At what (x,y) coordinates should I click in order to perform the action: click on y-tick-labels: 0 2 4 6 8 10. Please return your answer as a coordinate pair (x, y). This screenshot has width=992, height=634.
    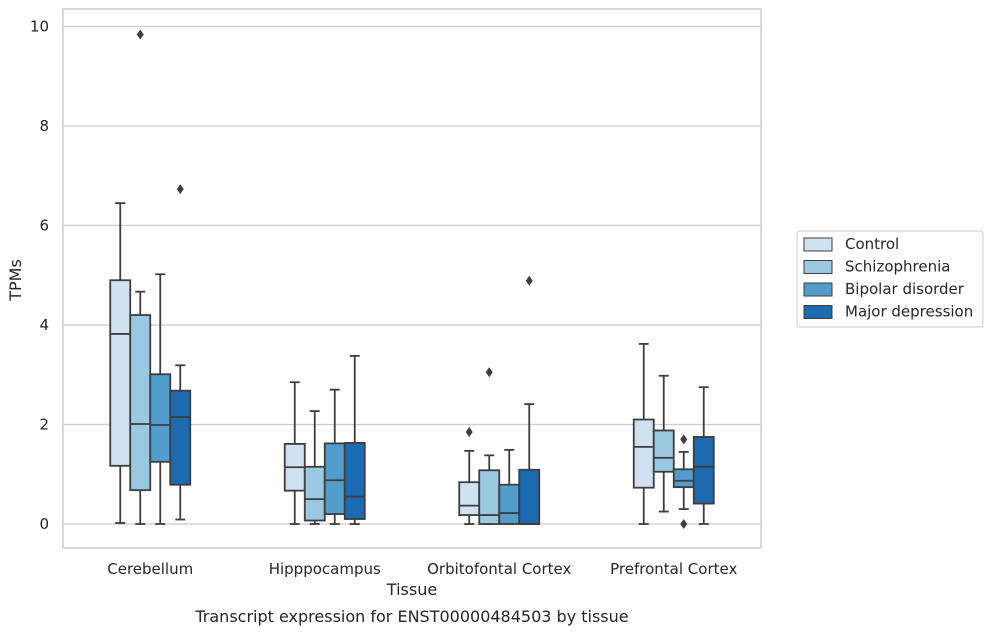
    Looking at the image, I should click on (39, 276).